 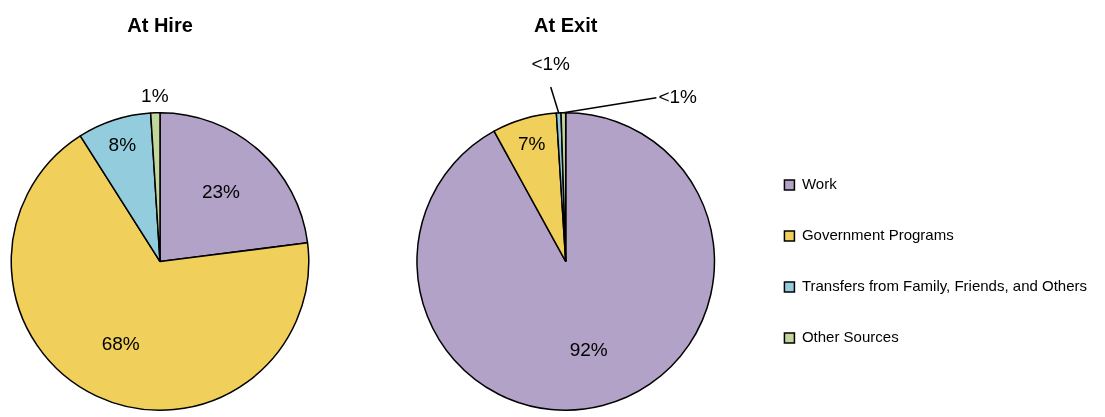 What do you see at coordinates (221, 191) in the screenshot?
I see `data-label: 23%` at bounding box center [221, 191].